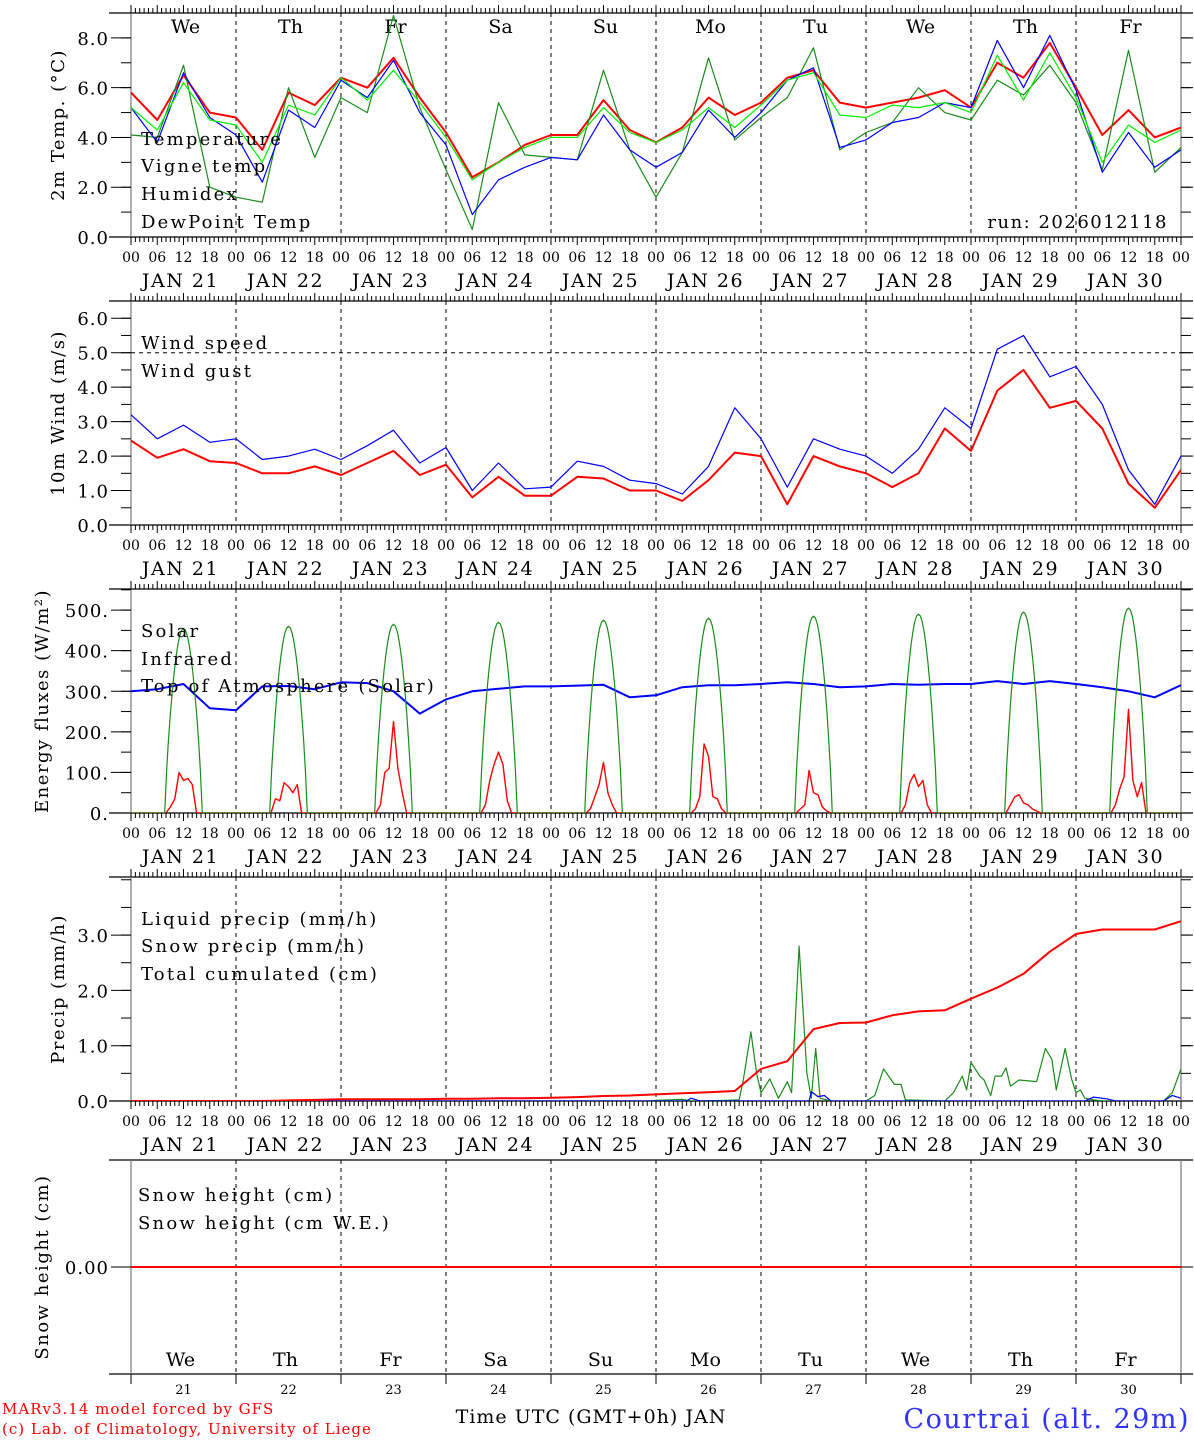 The image size is (1194, 1440). I want to click on x-day-number: 24, so click(498, 1390).